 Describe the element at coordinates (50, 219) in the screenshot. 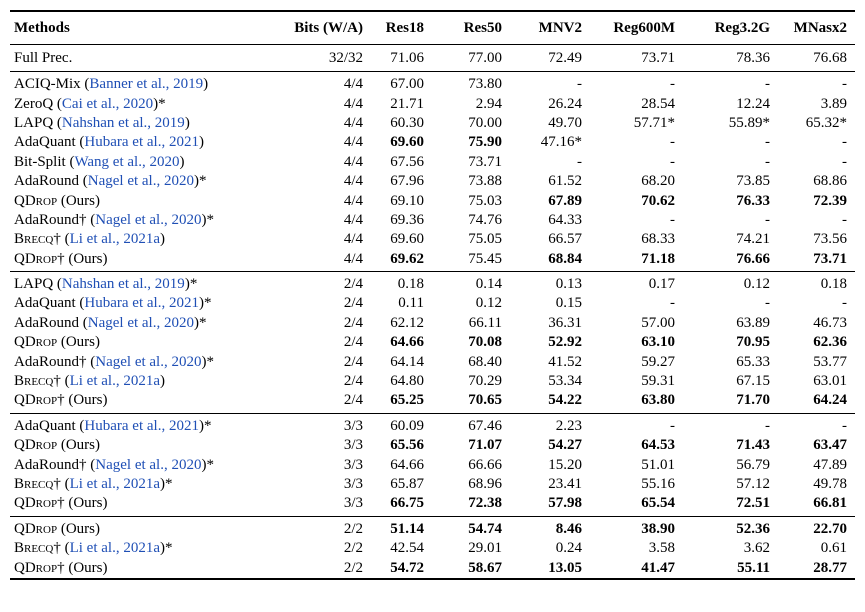

I see `method-name: AdaRound†` at that location.